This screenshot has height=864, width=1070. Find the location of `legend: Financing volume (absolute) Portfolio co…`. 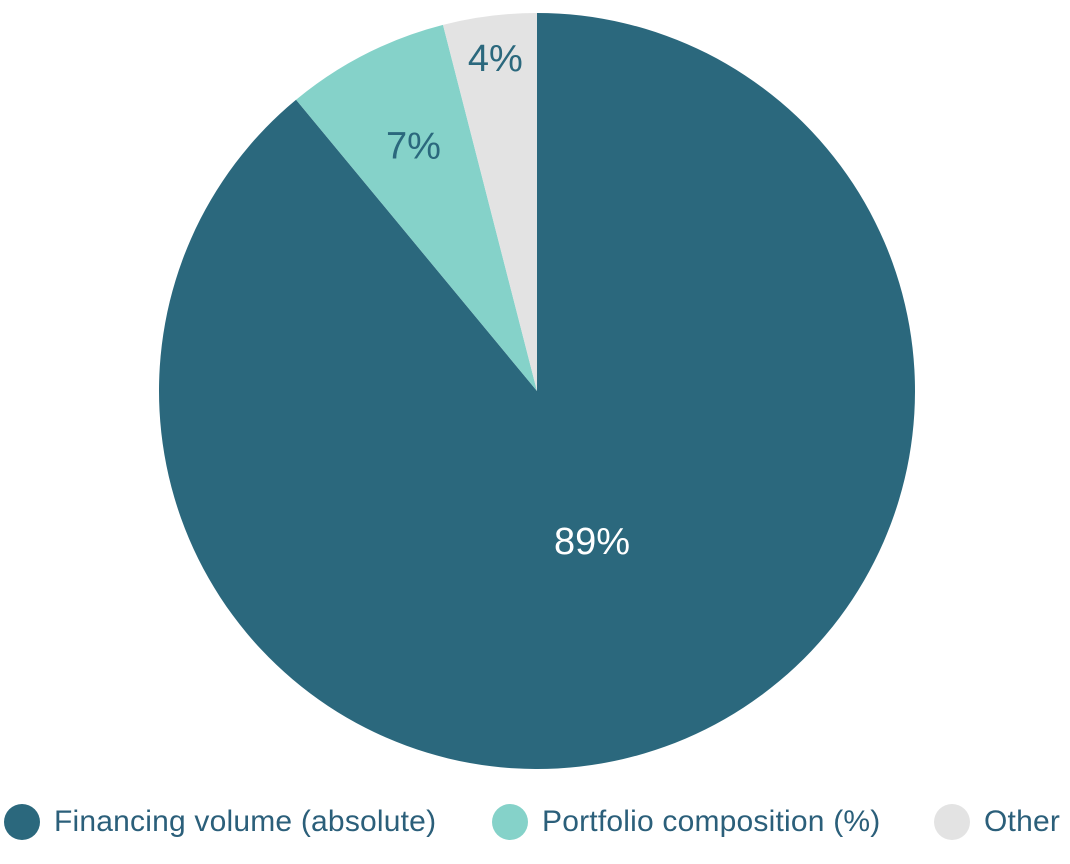

legend: Financing volume (absolute) Portfolio co… is located at coordinates (535, 822).